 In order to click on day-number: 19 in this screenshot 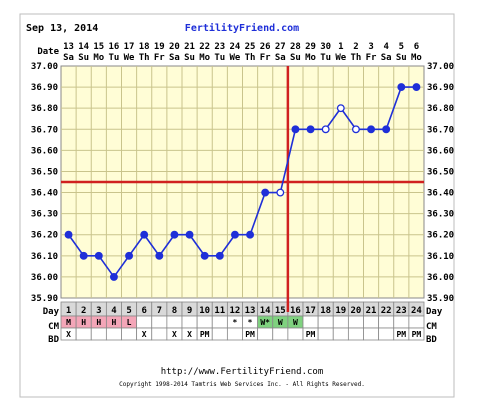, I will do `click(340, 311)`.